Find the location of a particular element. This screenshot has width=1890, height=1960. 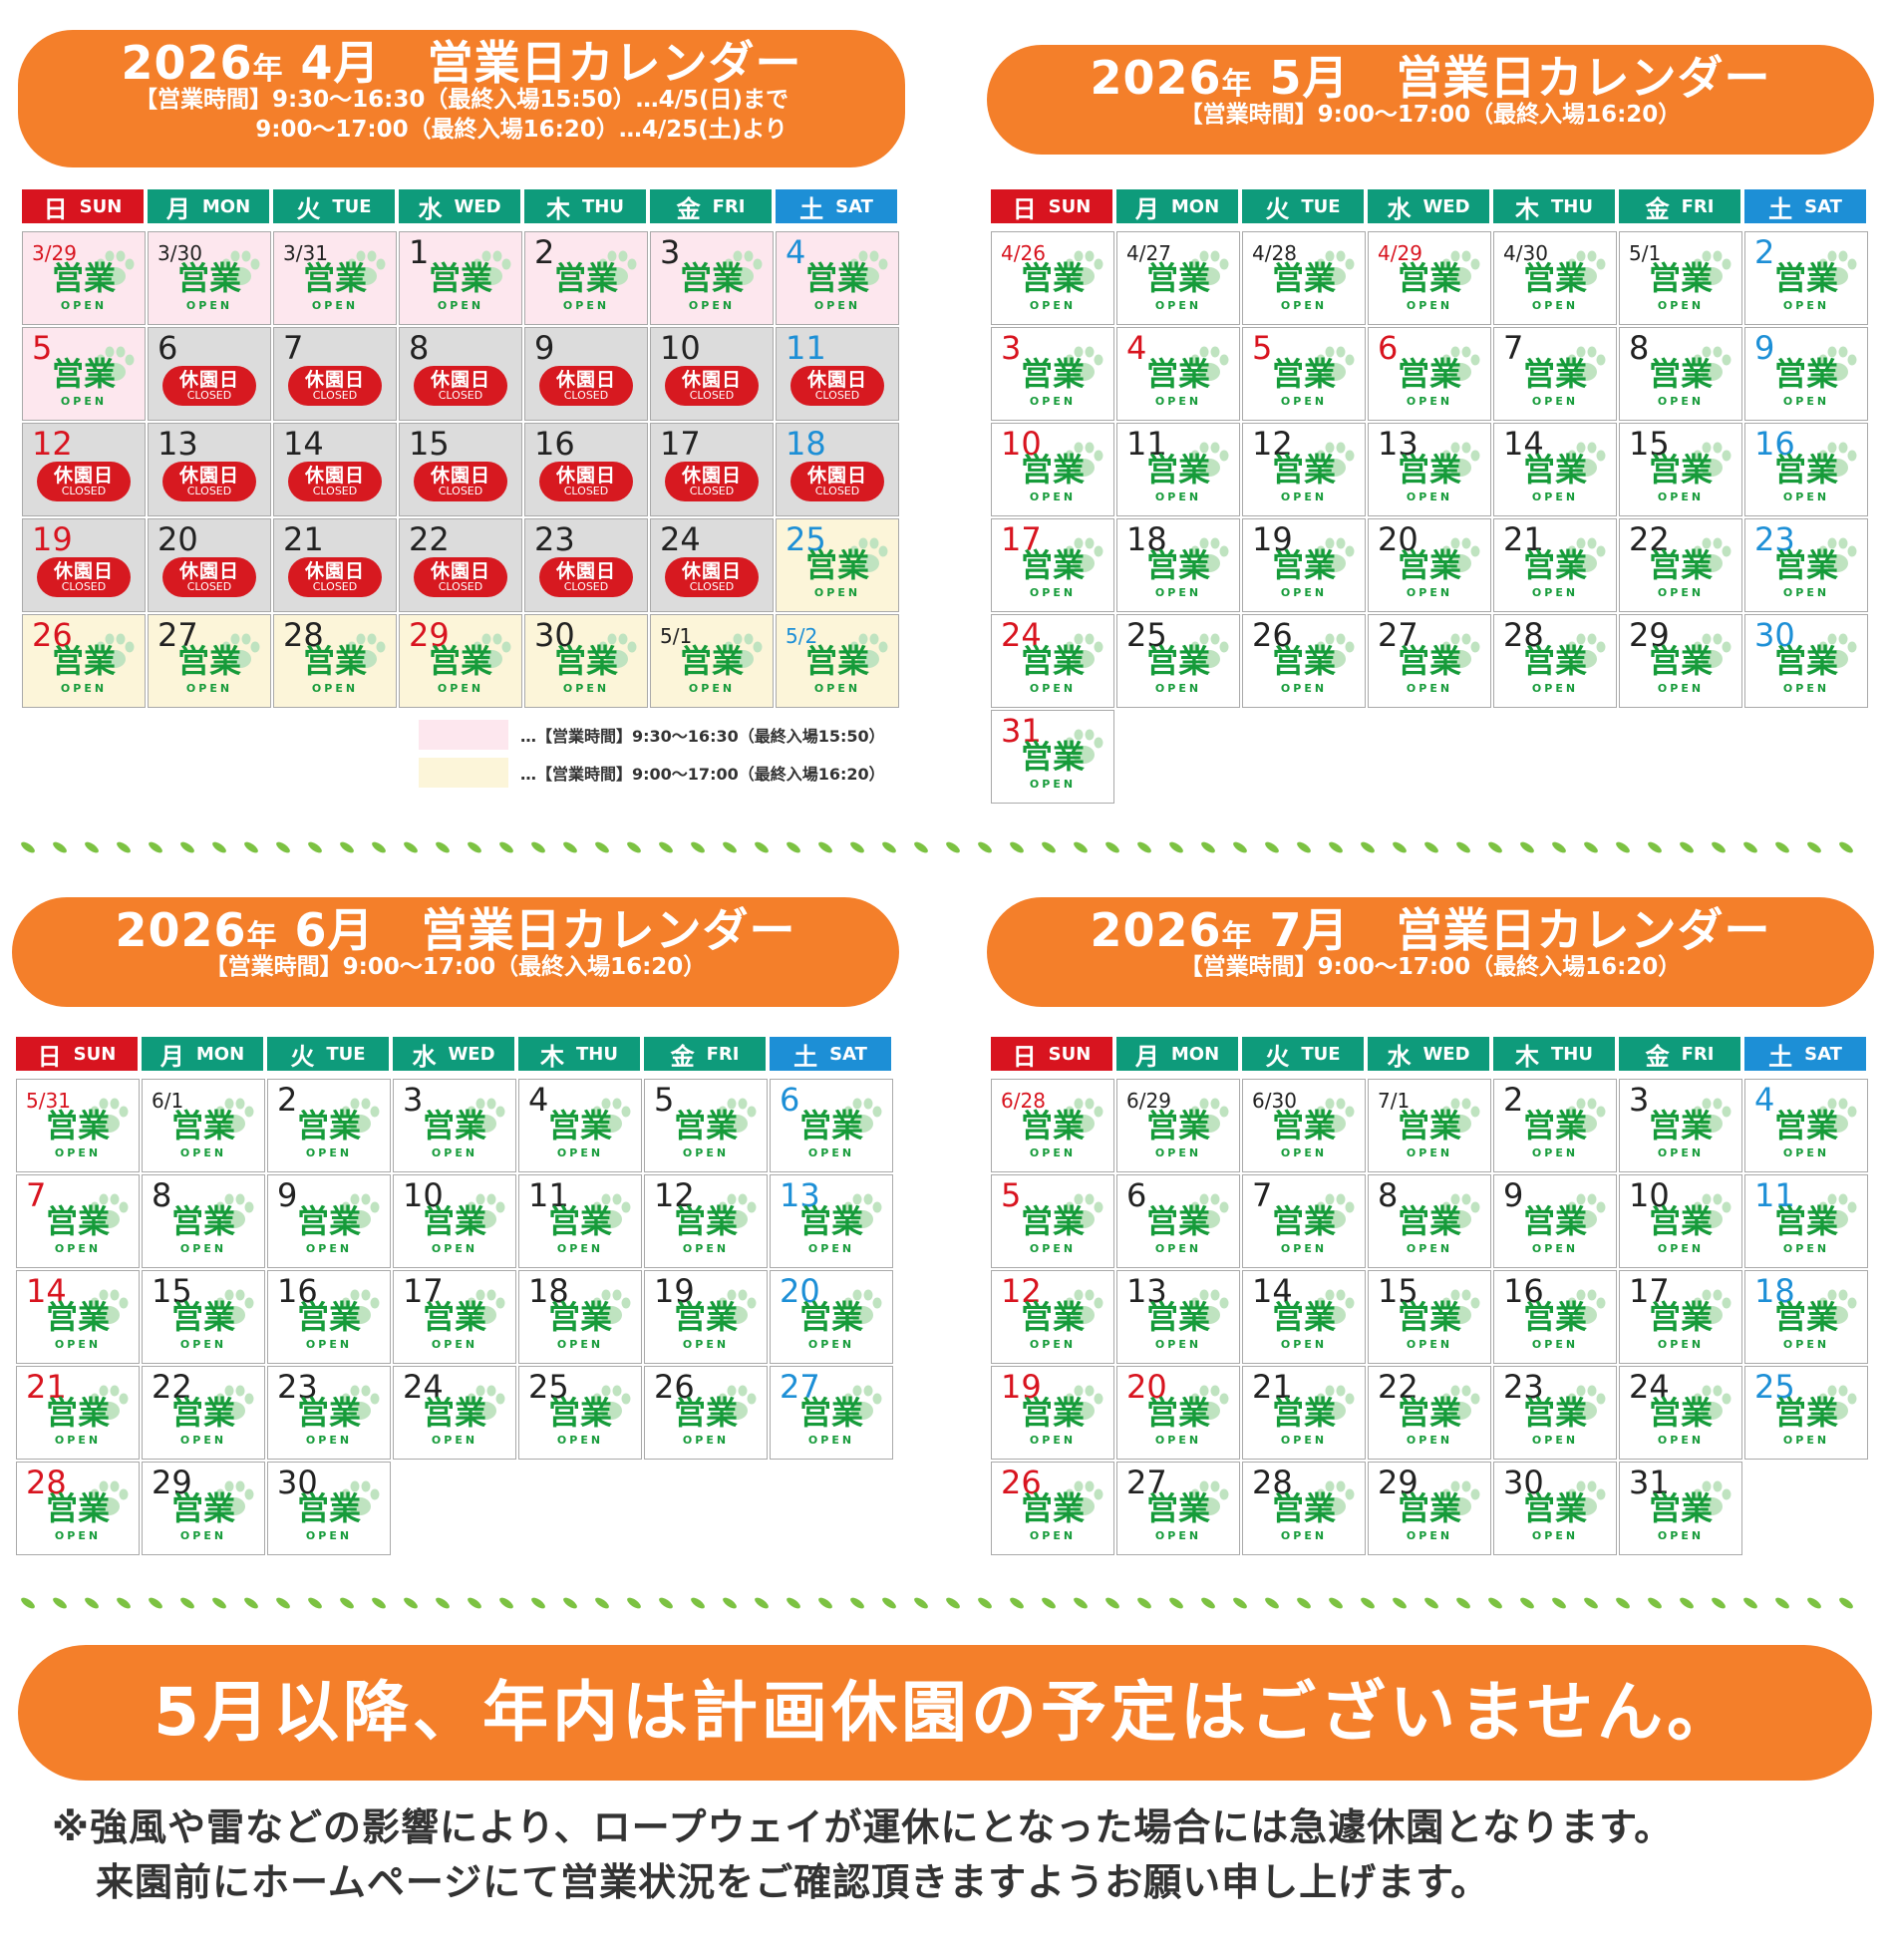

month: 7月 is located at coordinates (1309, 930).